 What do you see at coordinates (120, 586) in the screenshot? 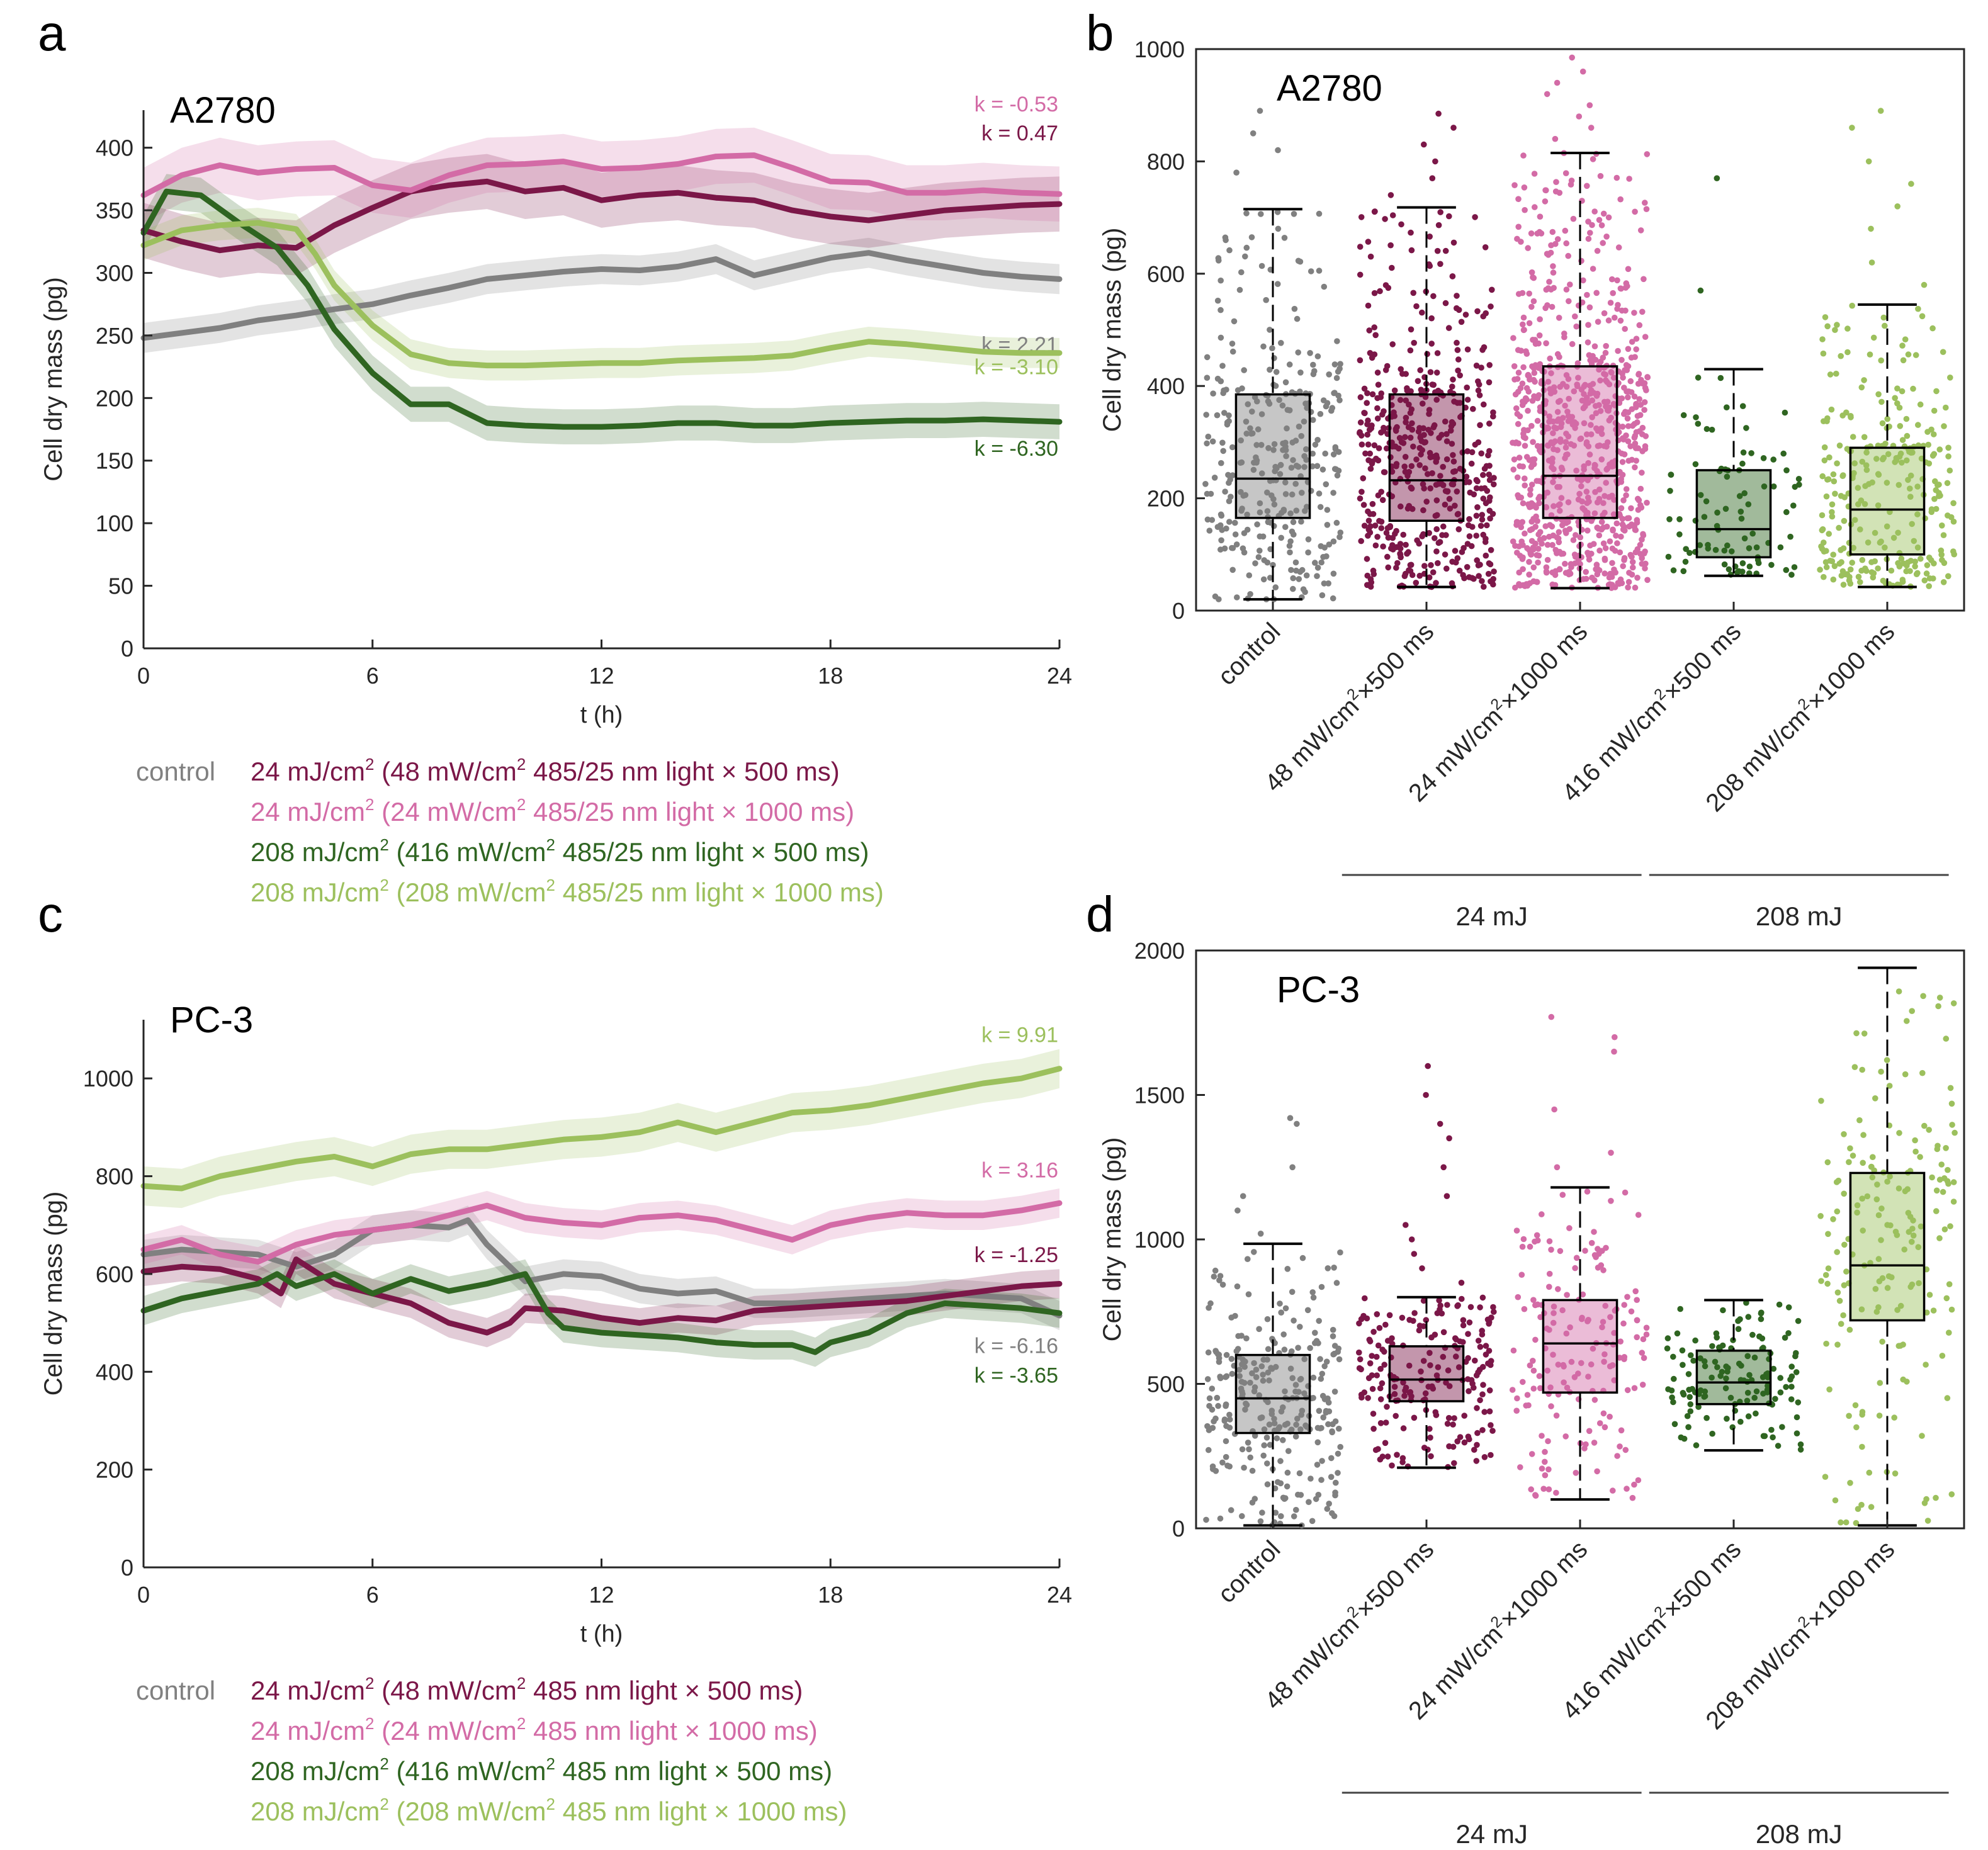
I see `y-tick-label: 50` at bounding box center [120, 586].